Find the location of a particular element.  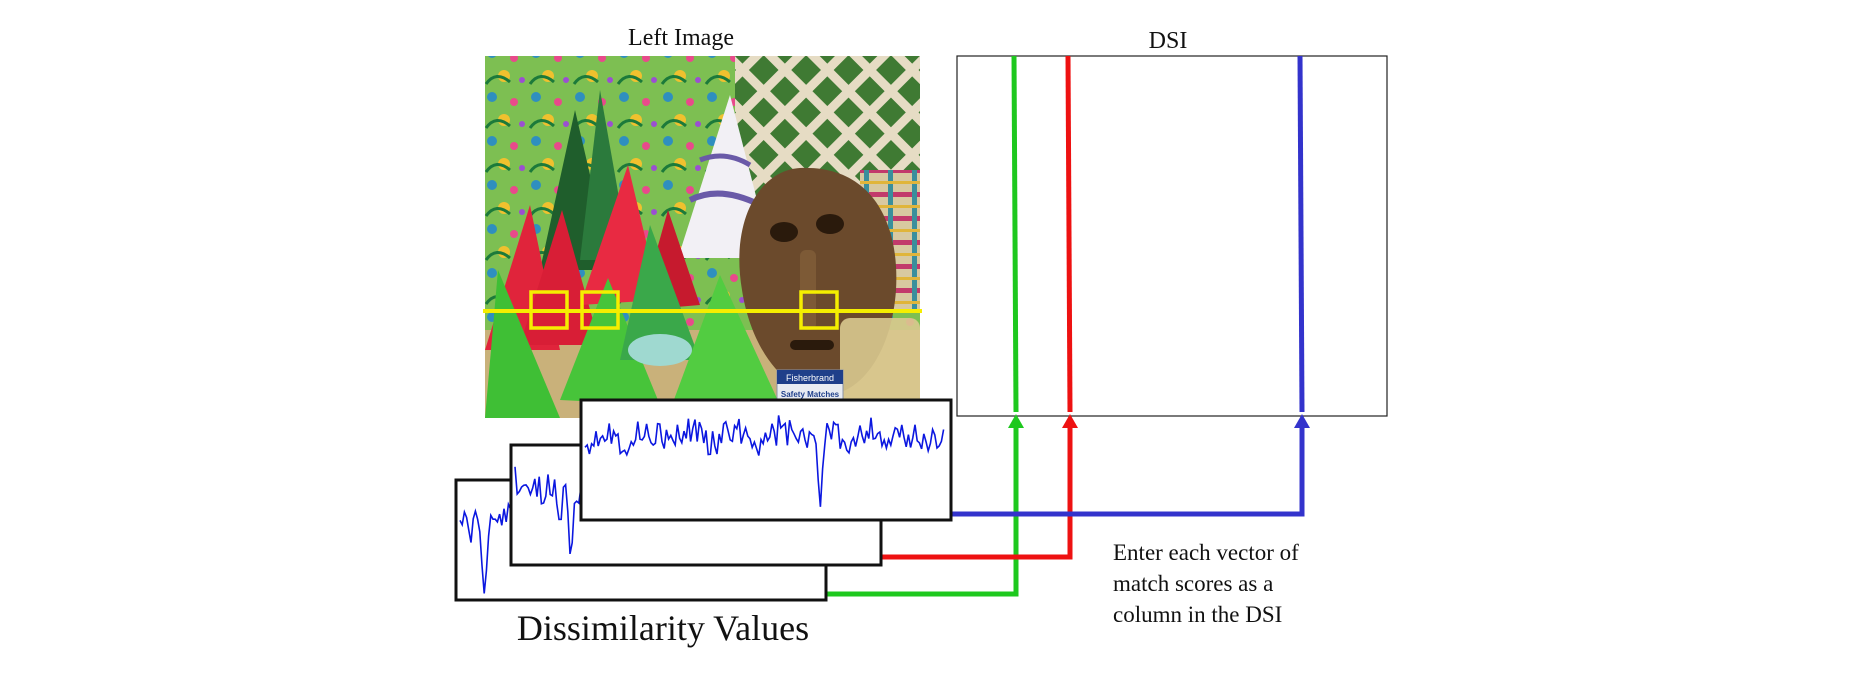

dsi-column-red is located at coordinates (1069, 234).